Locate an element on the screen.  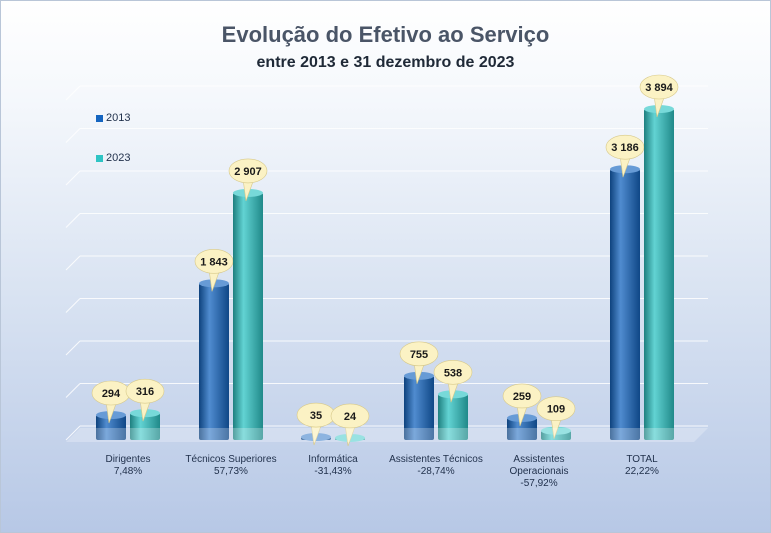
category-name: Informática is located at coordinates (333, 459).